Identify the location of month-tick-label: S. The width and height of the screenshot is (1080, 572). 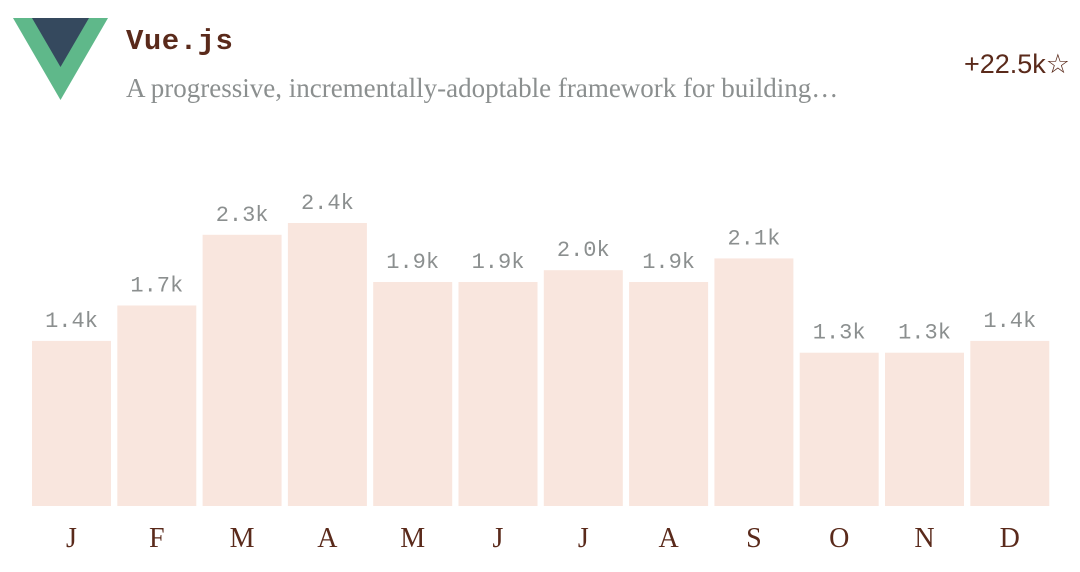
(754, 538).